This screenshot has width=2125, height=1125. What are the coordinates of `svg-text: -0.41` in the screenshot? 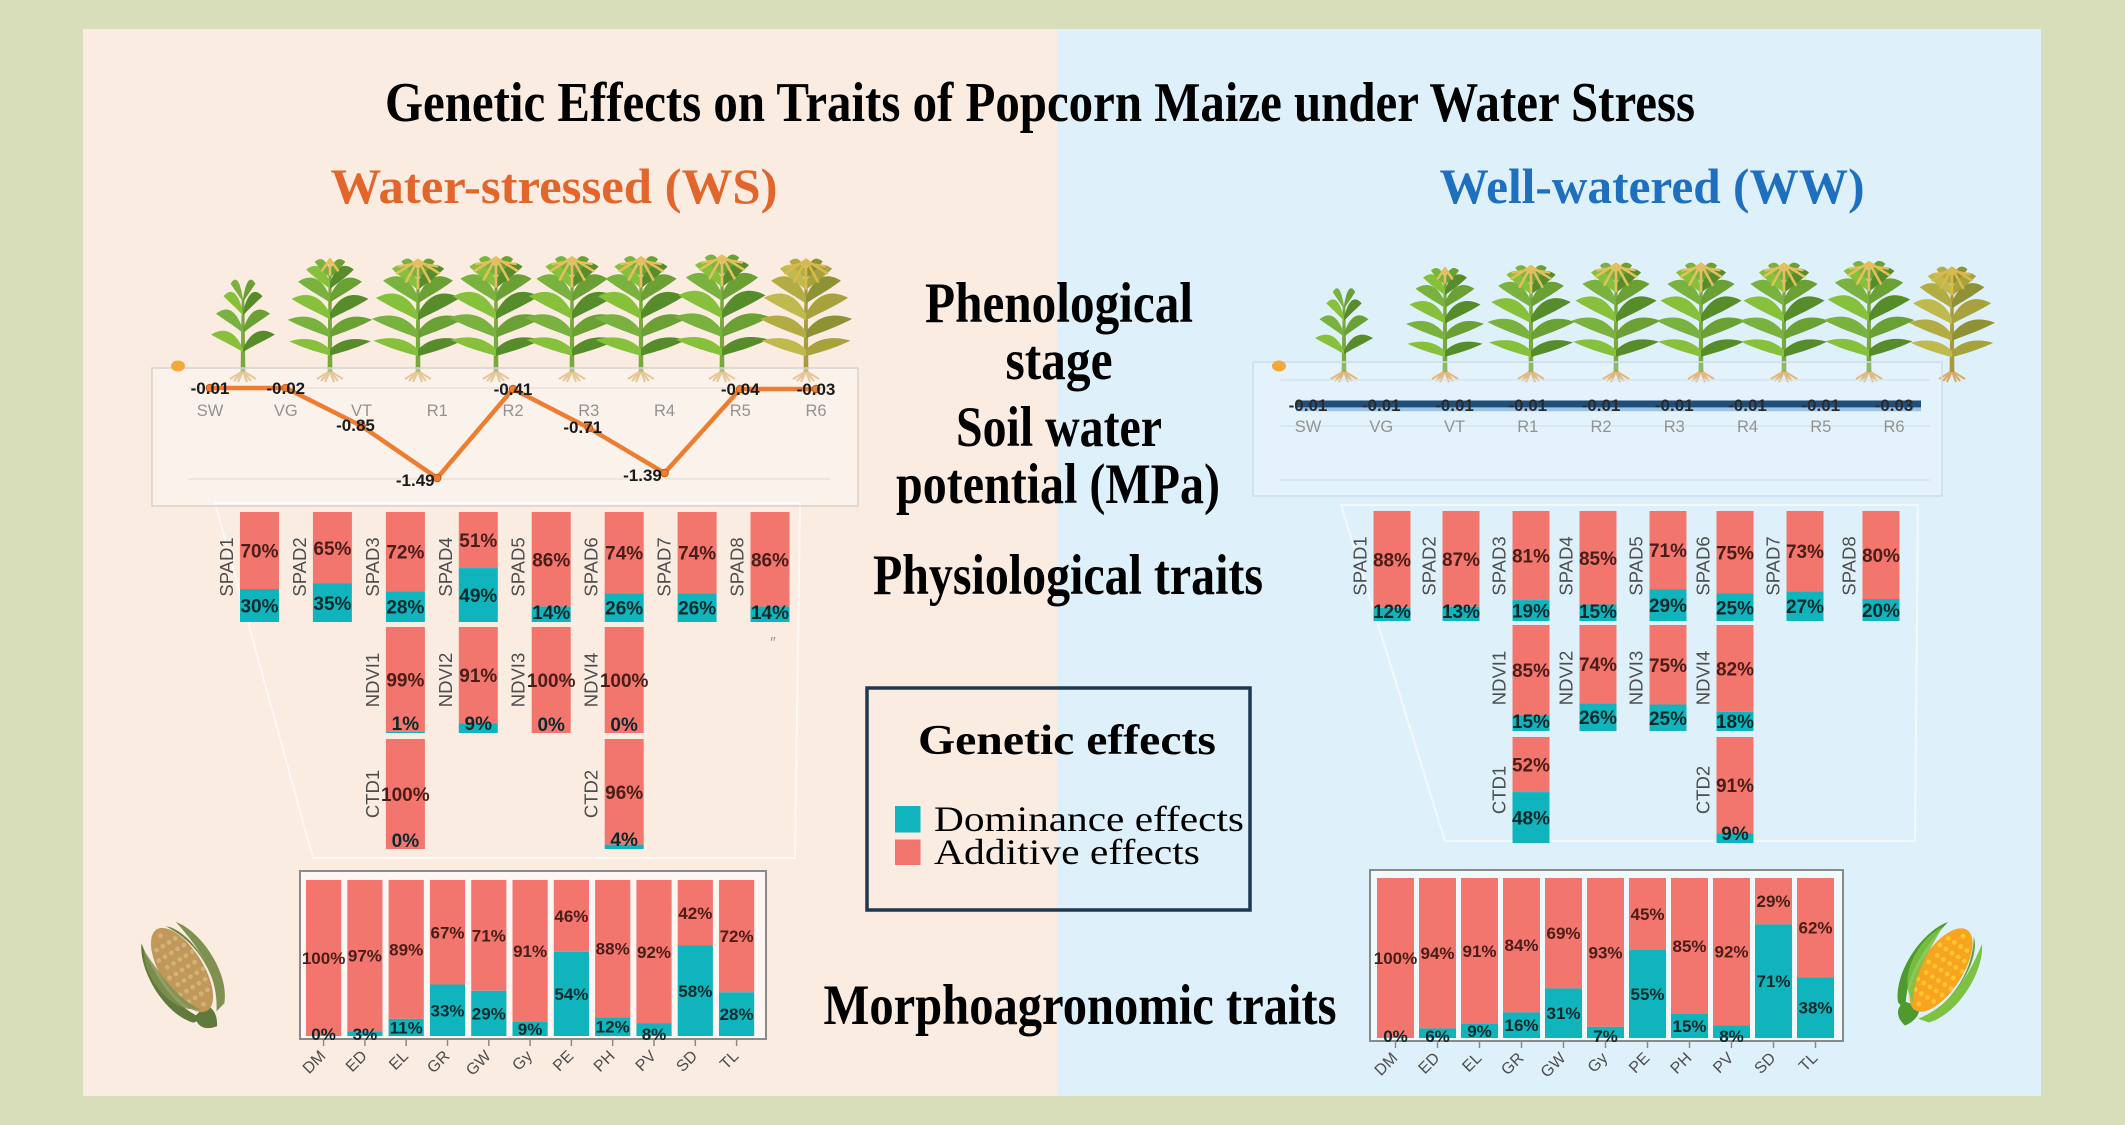 It's located at (513, 389).